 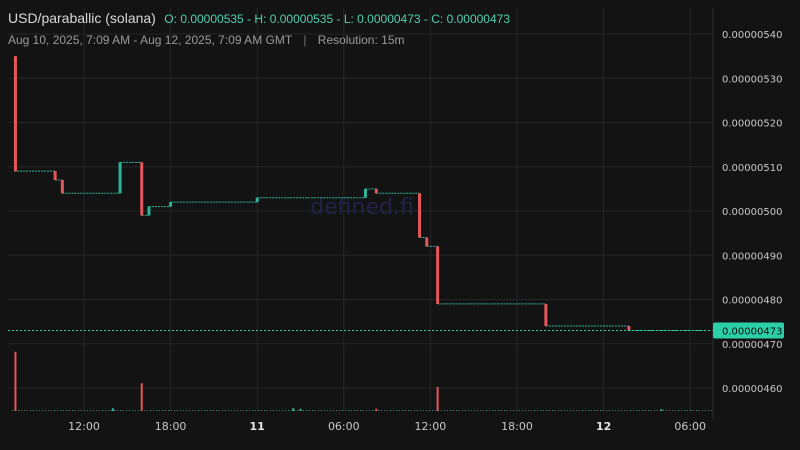 What do you see at coordinates (257, 426) in the screenshot?
I see `x-tick-label: 11` at bounding box center [257, 426].